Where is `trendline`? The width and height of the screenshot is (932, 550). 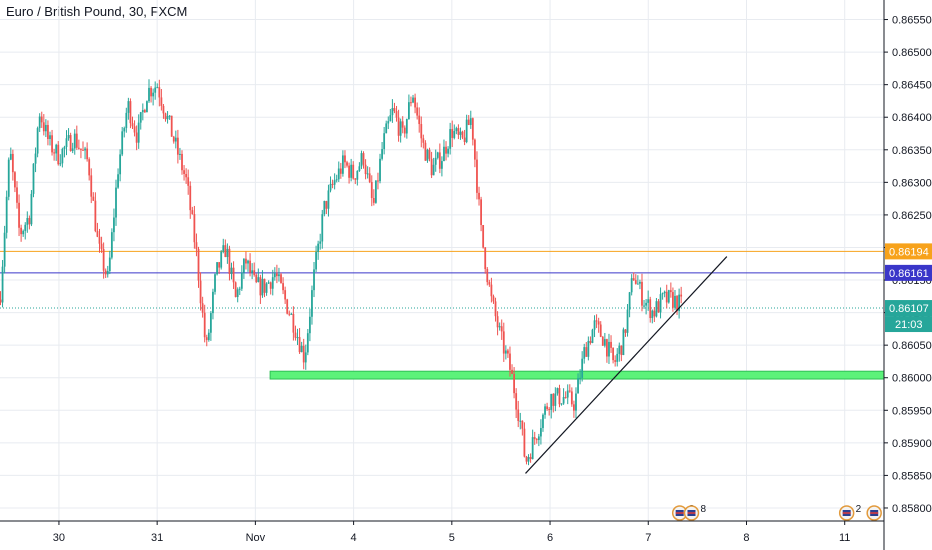 trendline is located at coordinates (626, 365).